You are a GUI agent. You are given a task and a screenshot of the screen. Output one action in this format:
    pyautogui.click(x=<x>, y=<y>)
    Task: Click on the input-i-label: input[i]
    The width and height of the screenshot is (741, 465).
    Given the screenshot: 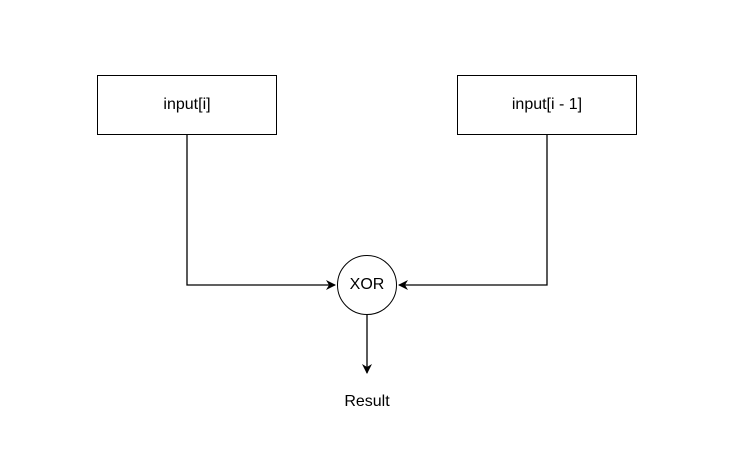 What is the action you would take?
    pyautogui.click(x=187, y=104)
    